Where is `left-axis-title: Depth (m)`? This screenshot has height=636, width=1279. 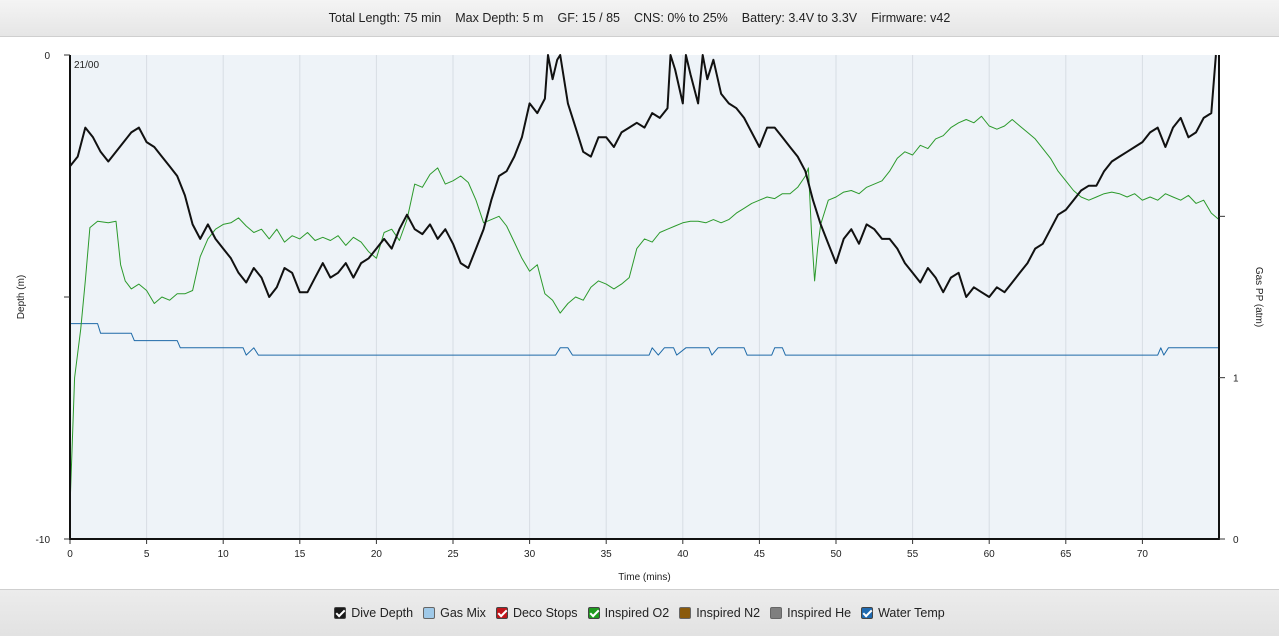 left-axis-title: Depth (m) is located at coordinates (21, 297).